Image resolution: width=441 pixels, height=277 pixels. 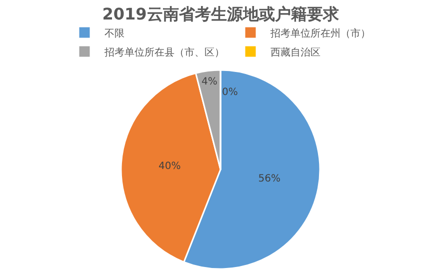 I want to click on data-label: 4%, so click(x=209, y=82).